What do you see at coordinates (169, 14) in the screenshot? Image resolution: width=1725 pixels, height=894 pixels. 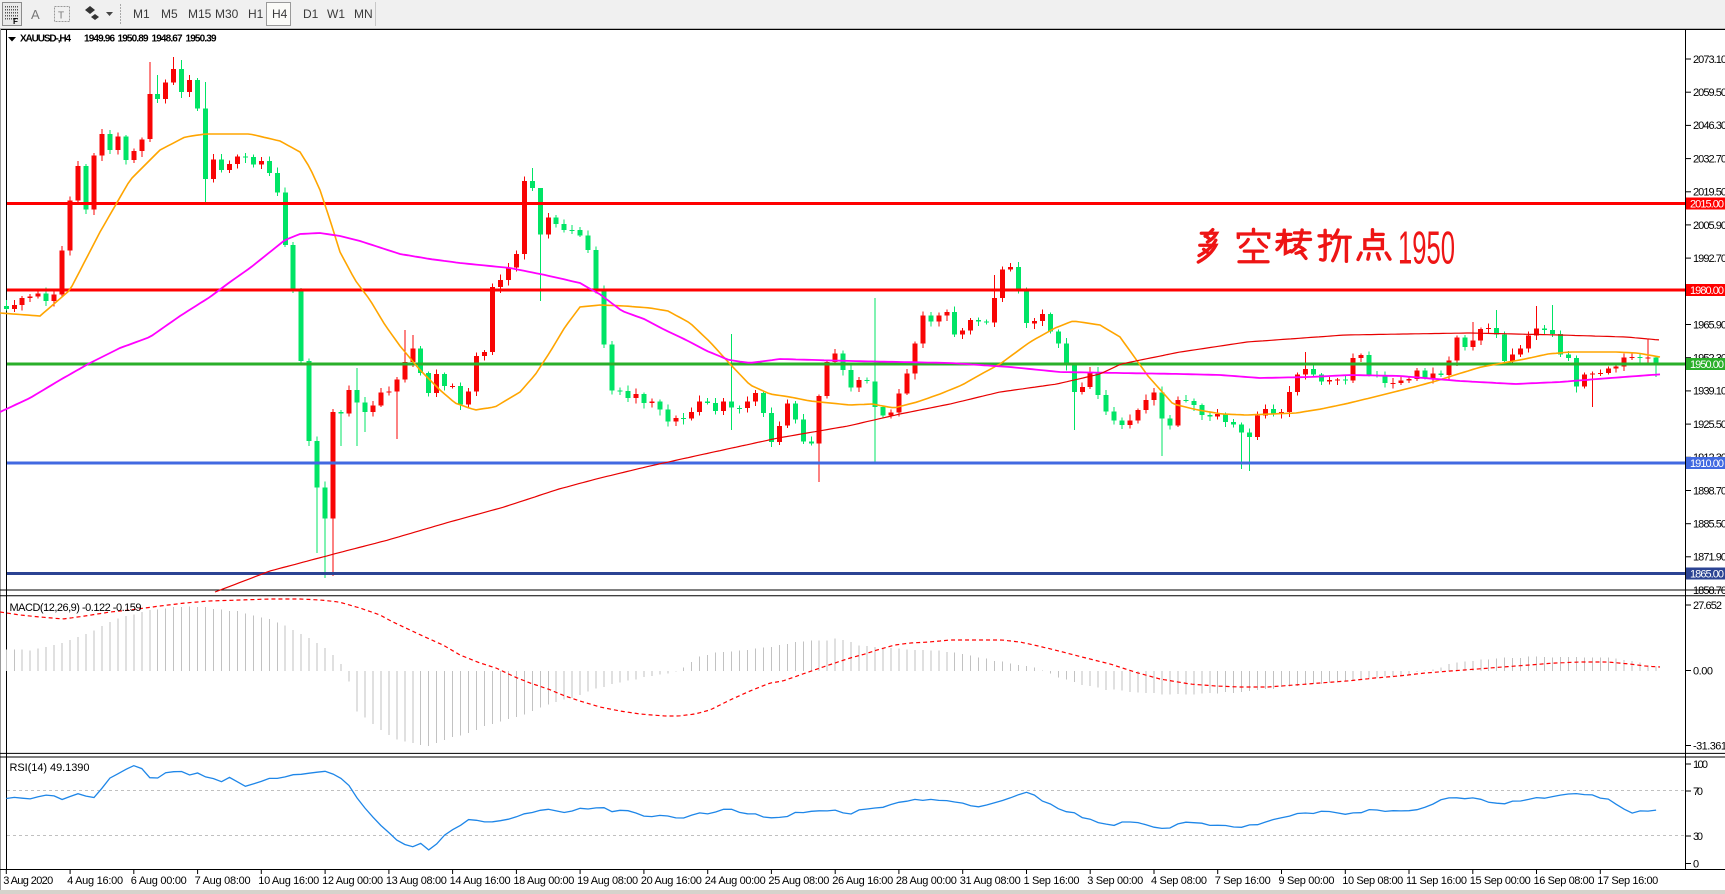 I see `svg-text: M5` at bounding box center [169, 14].